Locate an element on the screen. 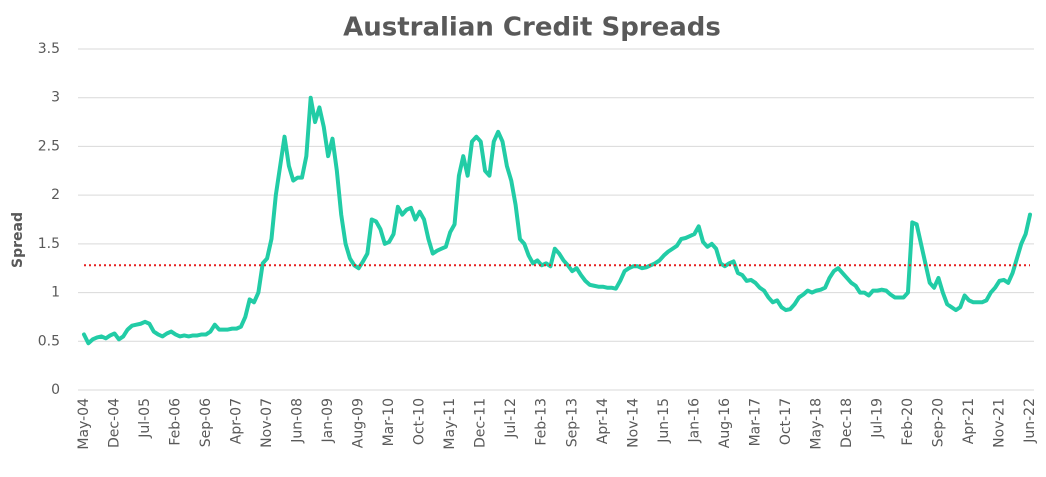 Image resolution: width=1046 pixels, height=477 pixels. x-tick-label: Feb-20 is located at coordinates (908, 422).